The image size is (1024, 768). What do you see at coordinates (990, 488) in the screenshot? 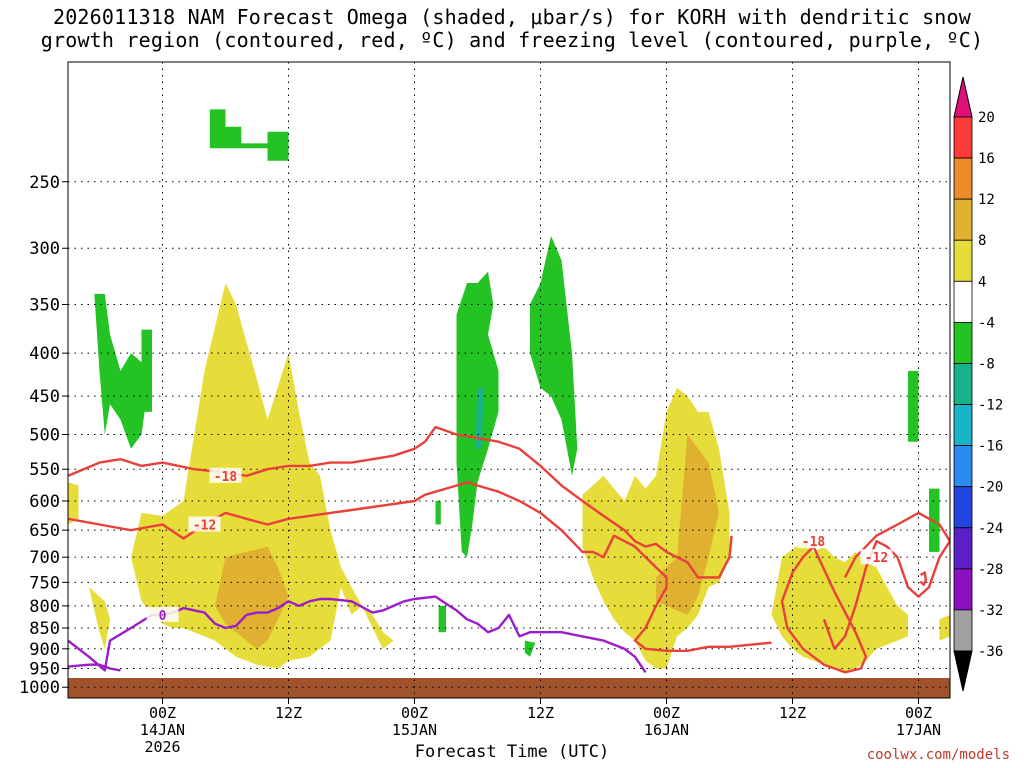
I see `colorbar-level-label: -20` at bounding box center [990, 488].